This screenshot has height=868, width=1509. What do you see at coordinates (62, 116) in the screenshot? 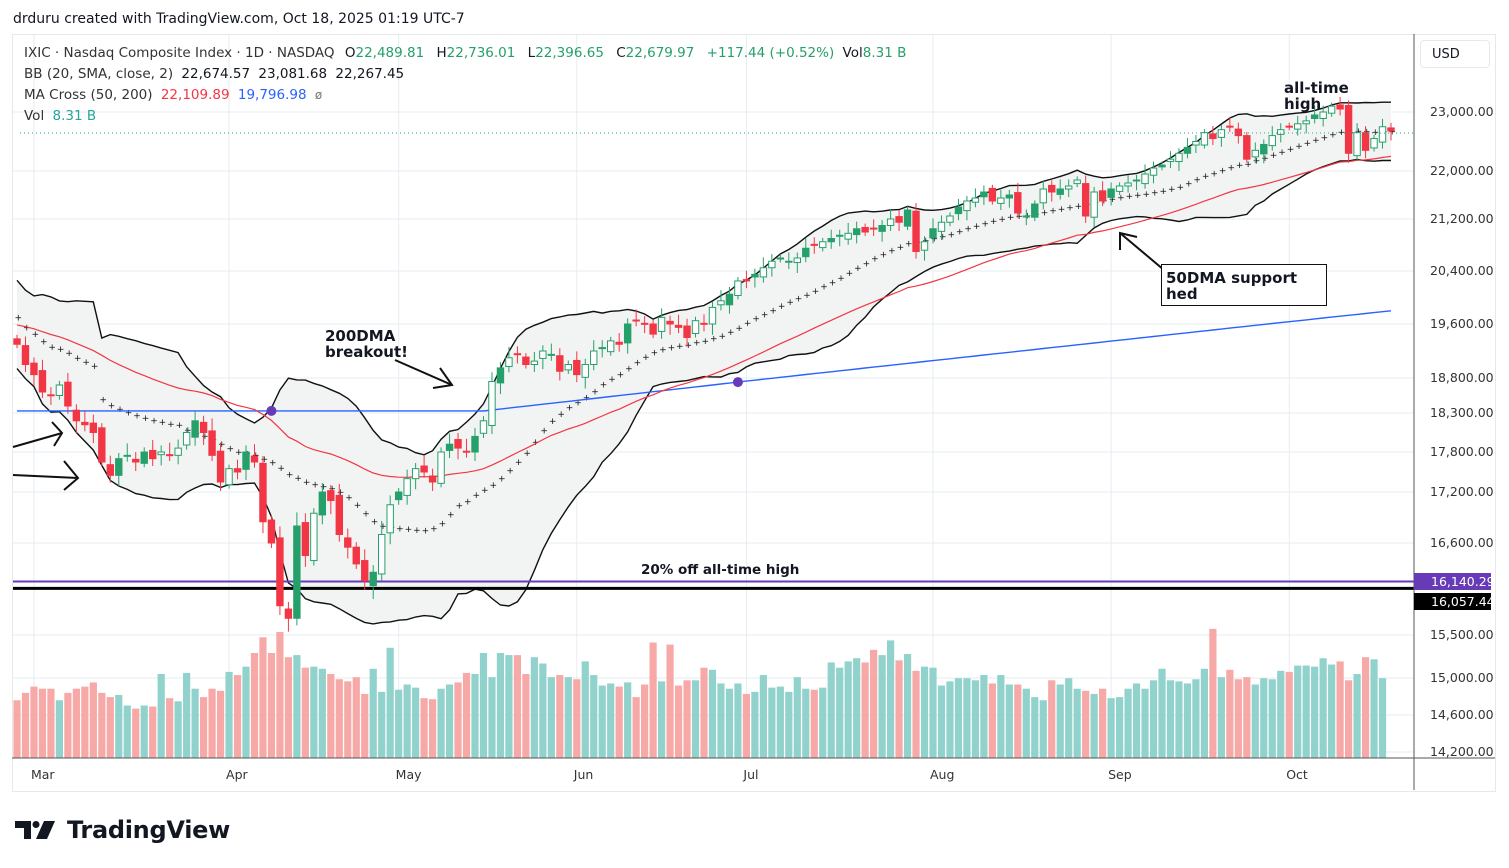
I see `legend-vol-row: Vol 8.31 B` at bounding box center [62, 116].